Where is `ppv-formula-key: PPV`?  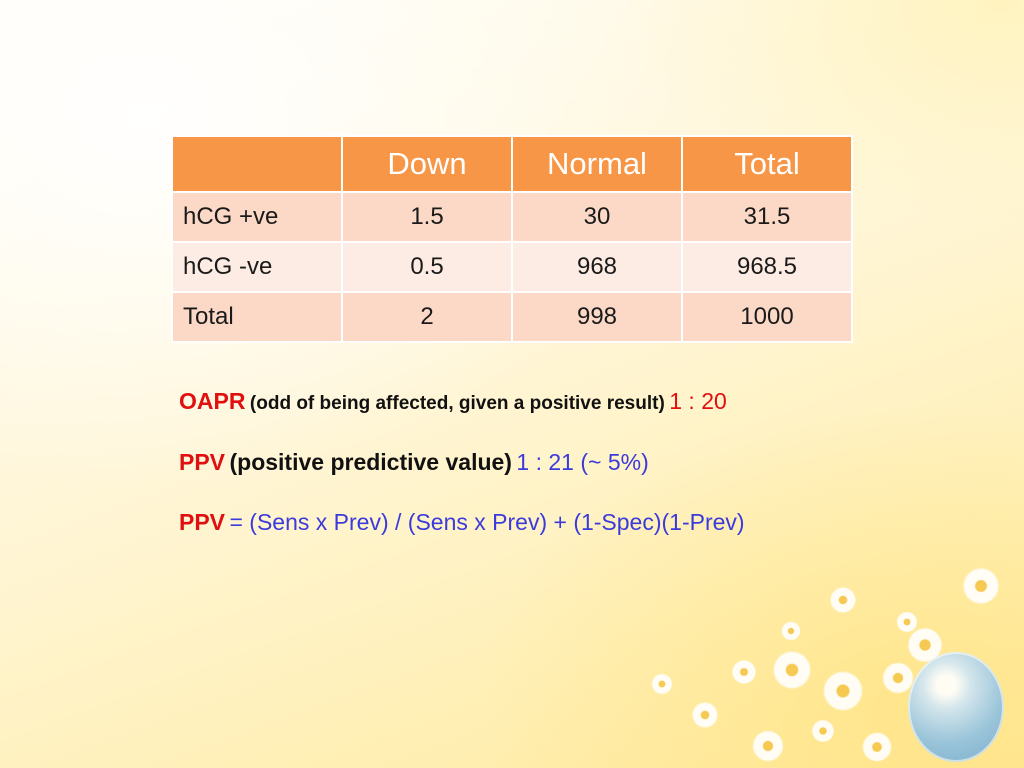
ppv-formula-key: PPV is located at coordinates (202, 522).